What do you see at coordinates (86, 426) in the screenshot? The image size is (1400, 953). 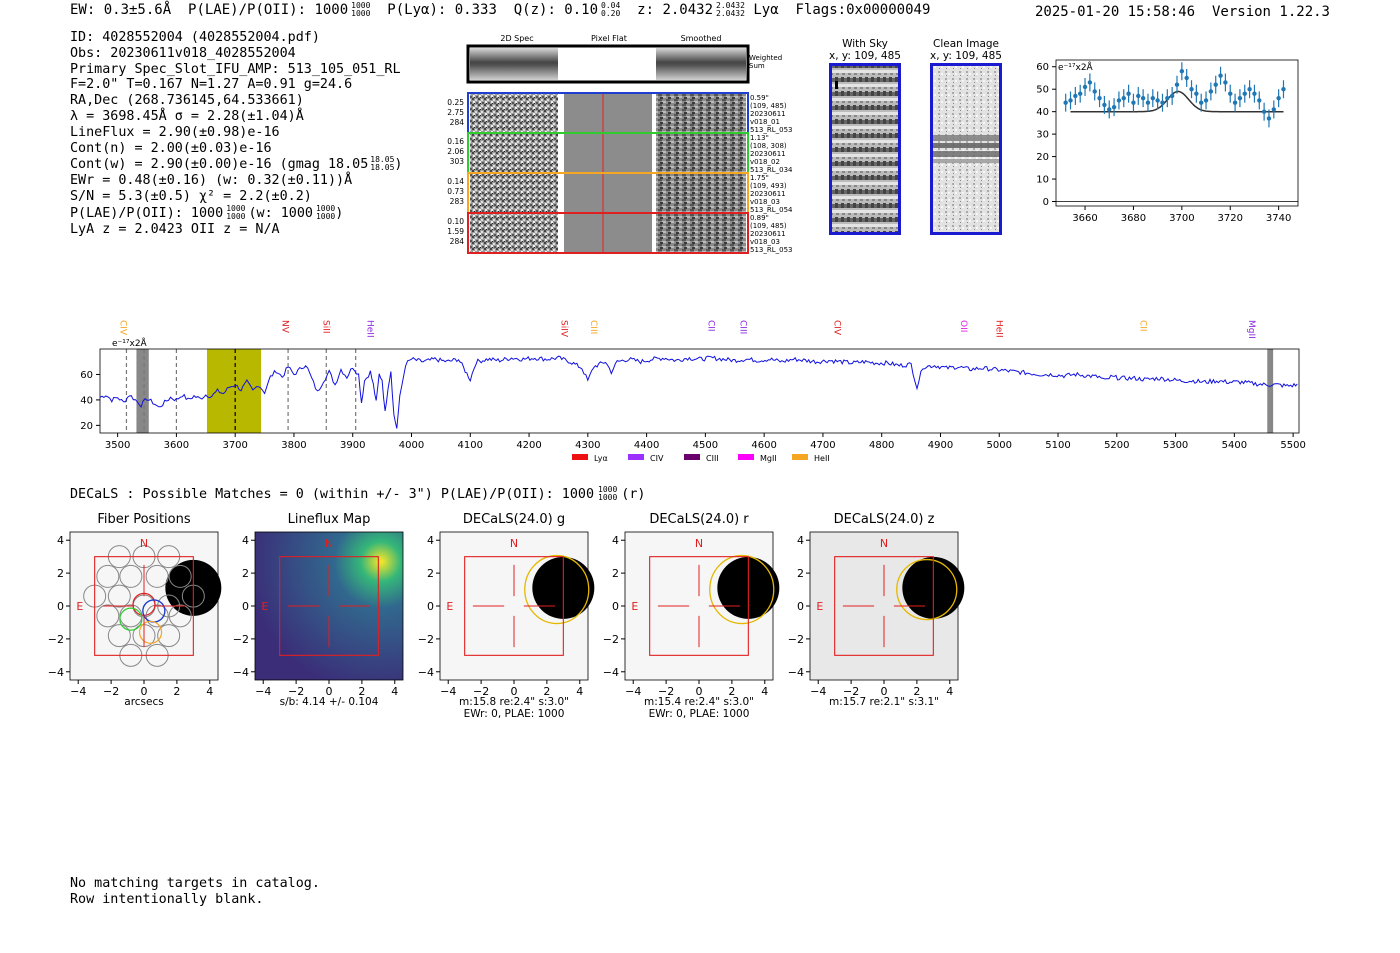 I see `spectrum-y-tick-label: 20` at bounding box center [86, 426].